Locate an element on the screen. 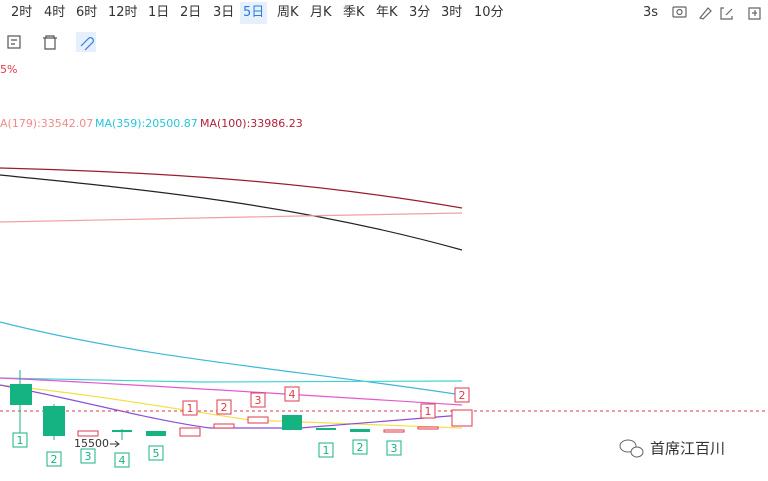  interval-tab: 4时 is located at coordinates (55, 12).